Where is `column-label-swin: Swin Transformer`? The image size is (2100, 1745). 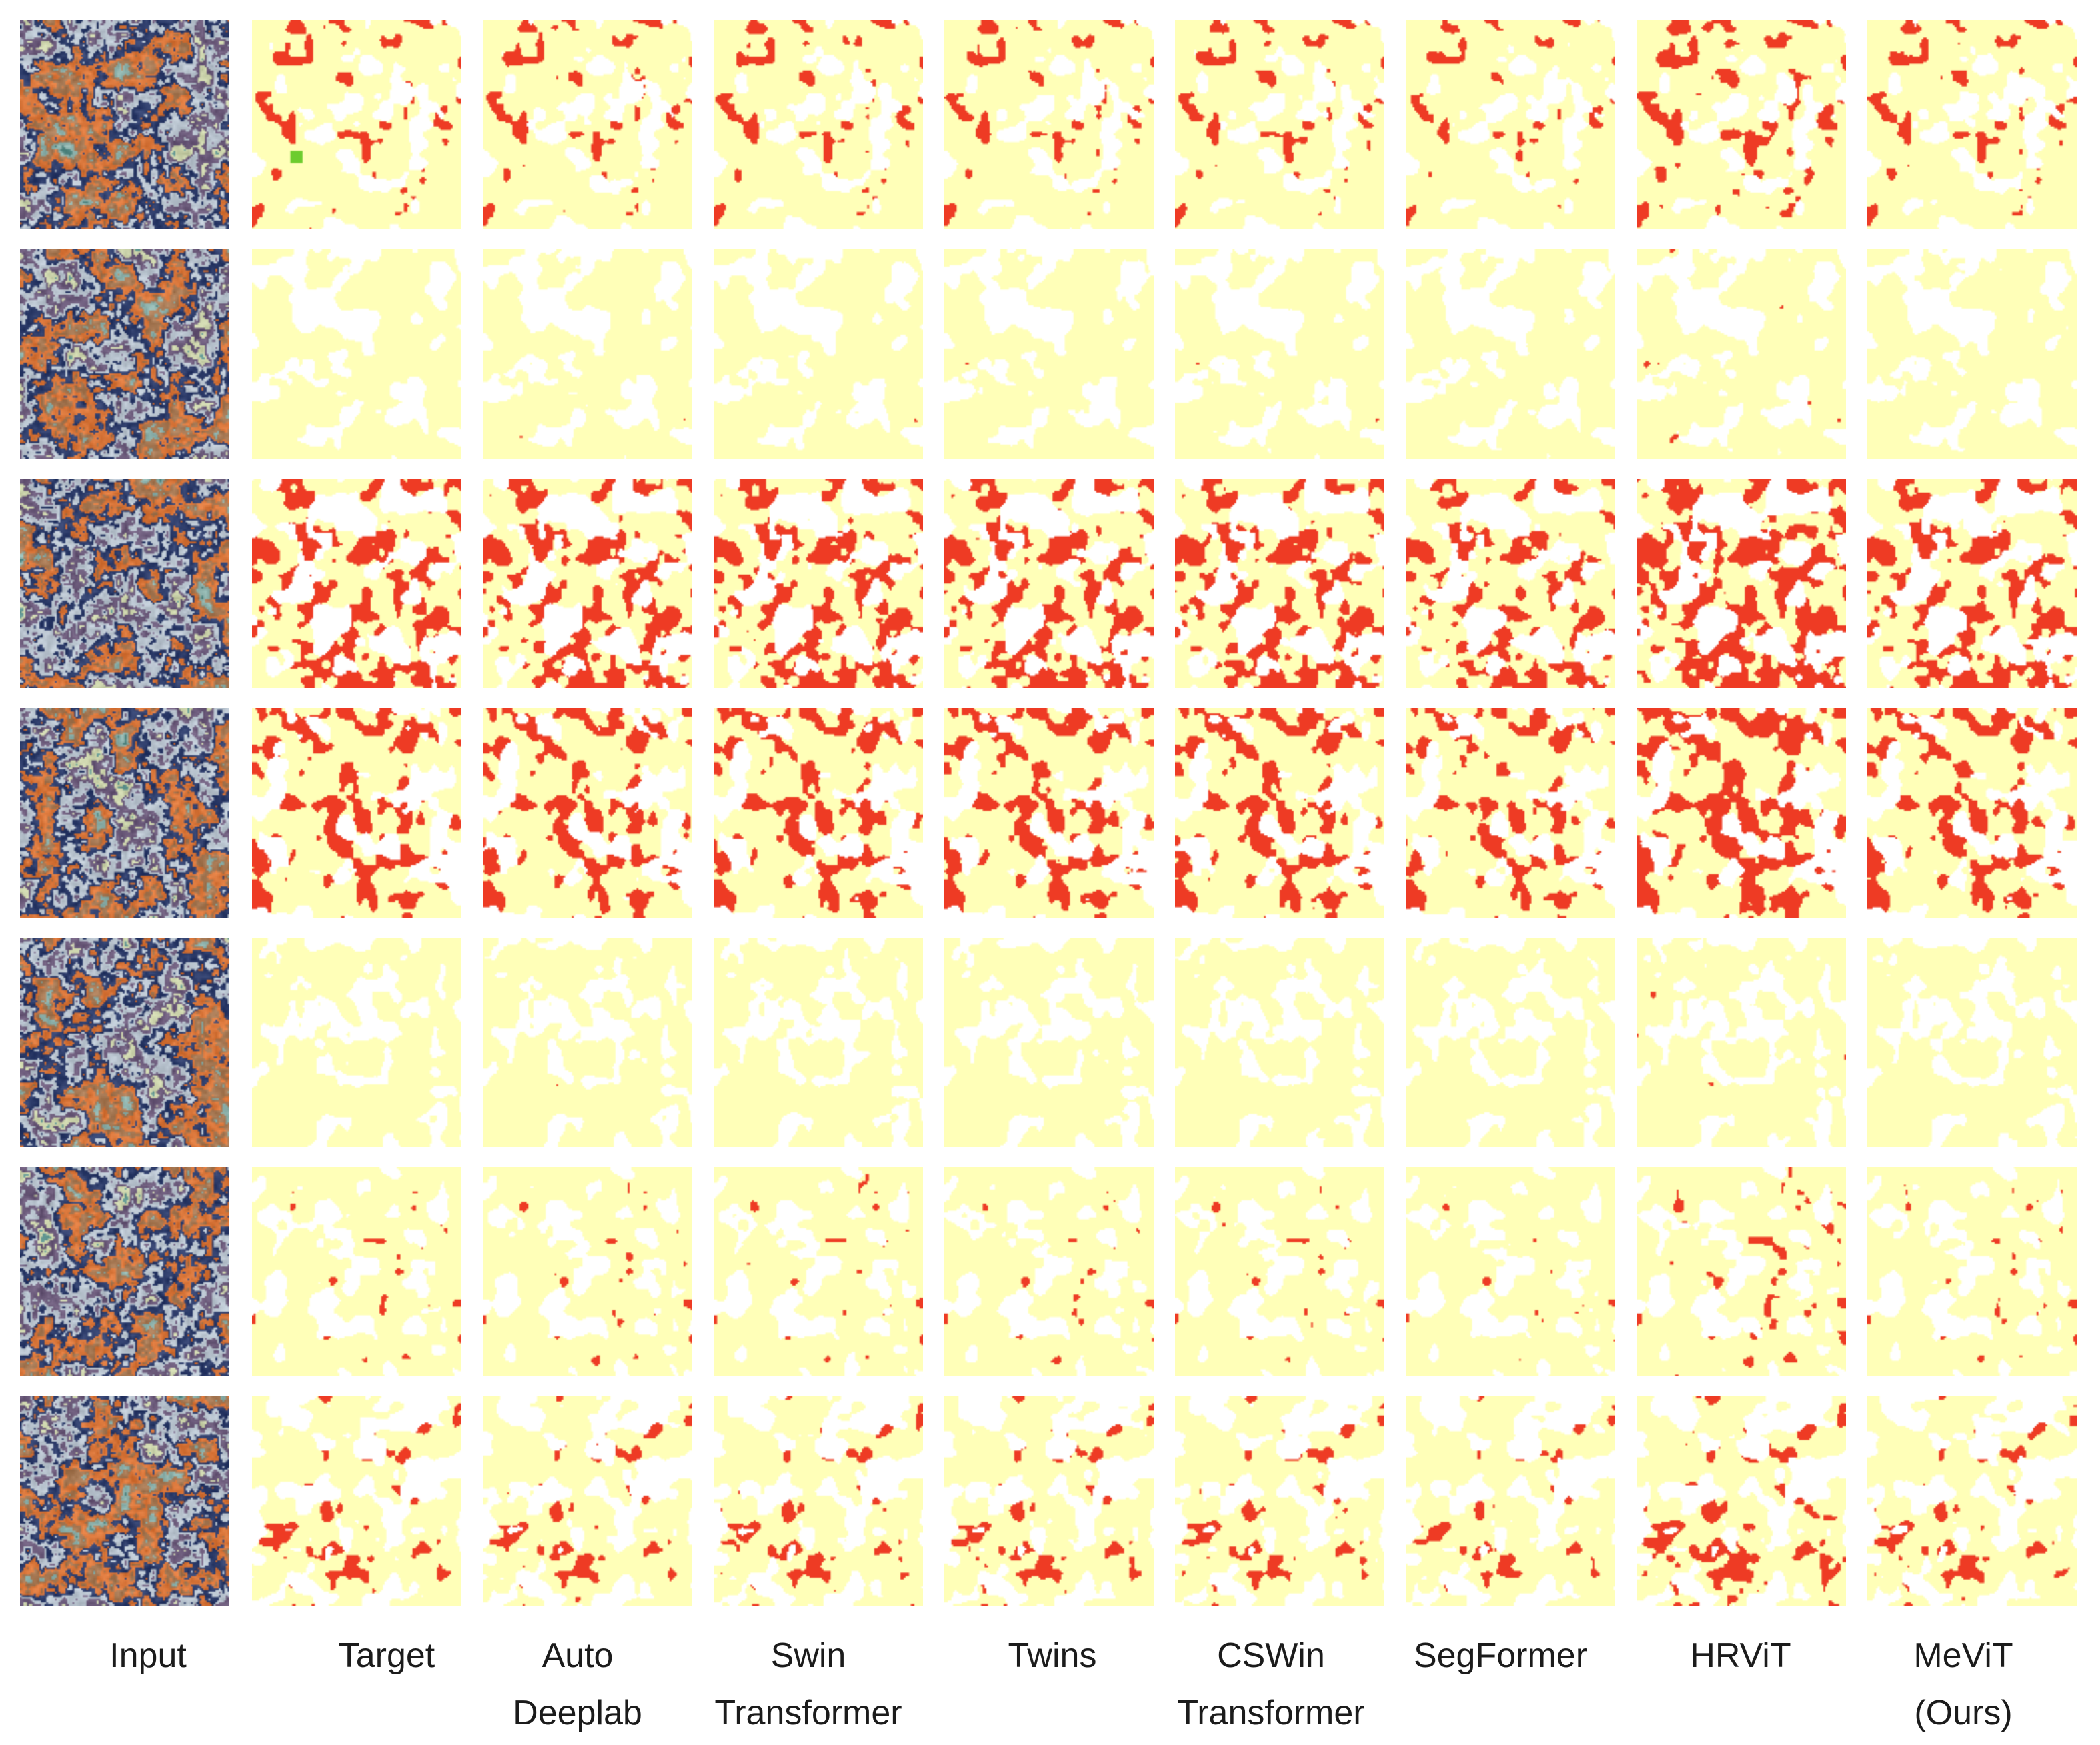 column-label-swin: Swin Transformer is located at coordinates (808, 1684).